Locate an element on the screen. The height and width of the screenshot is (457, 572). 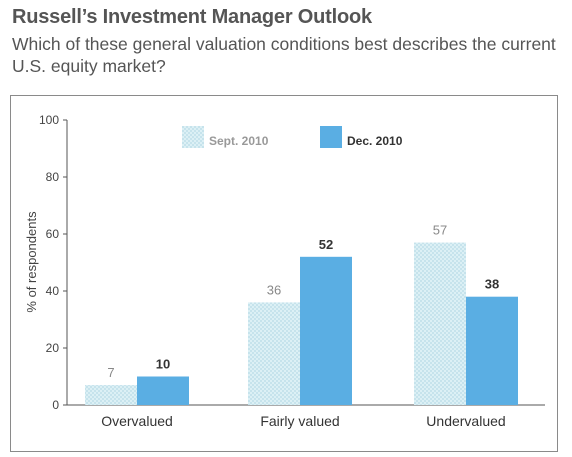
legend-item-dec-2010: Dec. 2010 is located at coordinates (361, 137).